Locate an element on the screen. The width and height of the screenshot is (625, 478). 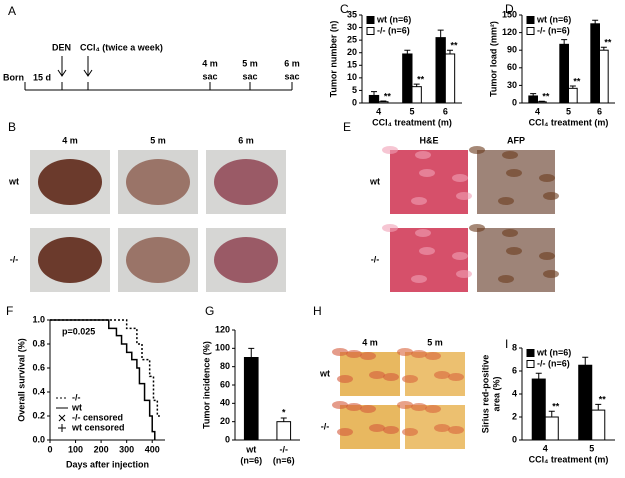
row-label: -/- is located at coordinates (375, 259).